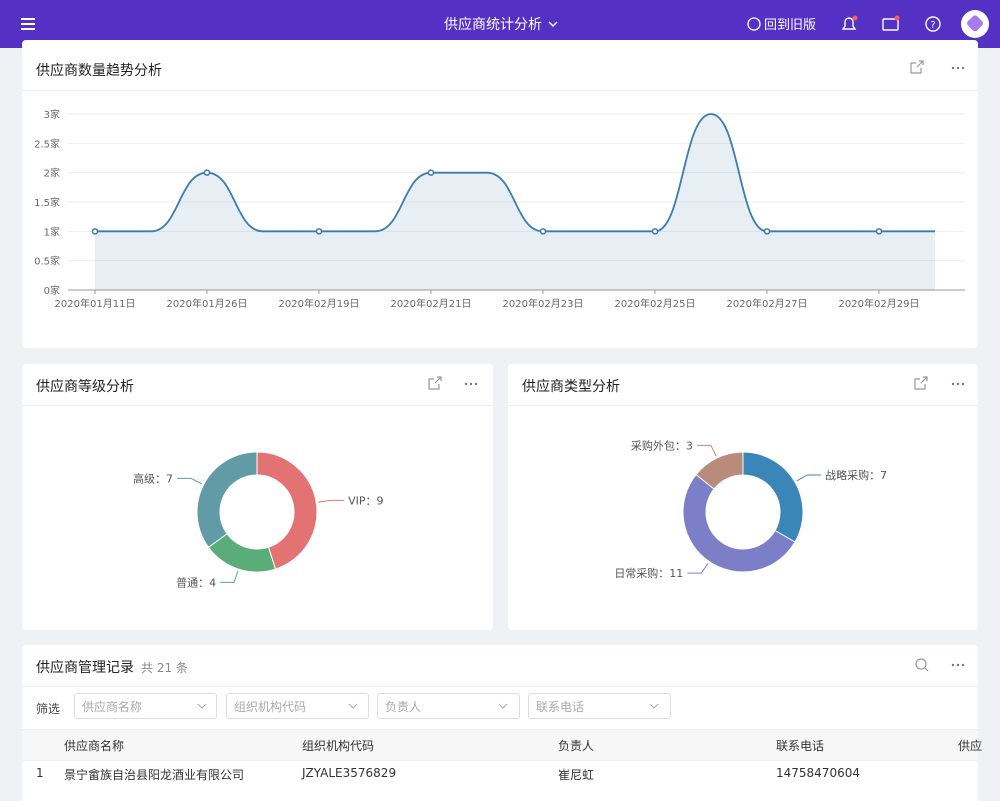 The width and height of the screenshot is (1000, 801). What do you see at coordinates (349, 773) in the screenshot?
I see `cell: JZYALE3576829` at bounding box center [349, 773].